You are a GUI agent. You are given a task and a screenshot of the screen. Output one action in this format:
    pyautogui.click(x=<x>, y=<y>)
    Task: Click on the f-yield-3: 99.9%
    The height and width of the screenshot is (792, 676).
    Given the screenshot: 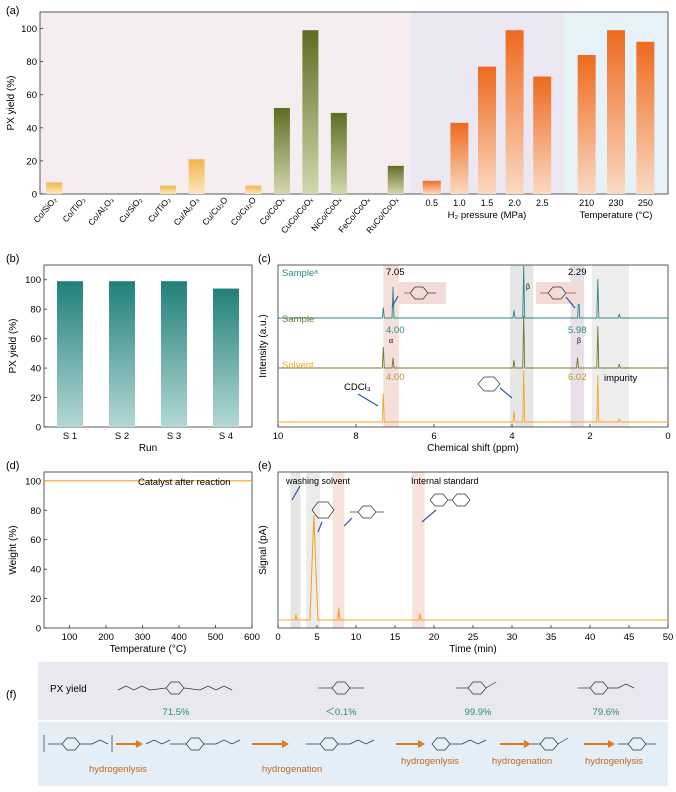 What is the action you would take?
    pyautogui.click(x=478, y=712)
    